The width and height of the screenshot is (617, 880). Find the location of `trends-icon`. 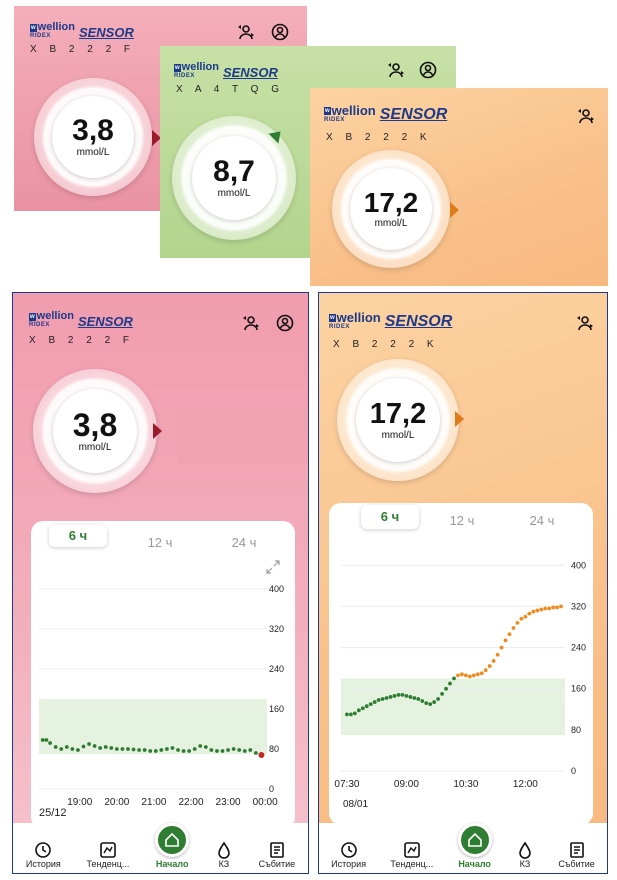

trends-icon is located at coordinates (108, 850).